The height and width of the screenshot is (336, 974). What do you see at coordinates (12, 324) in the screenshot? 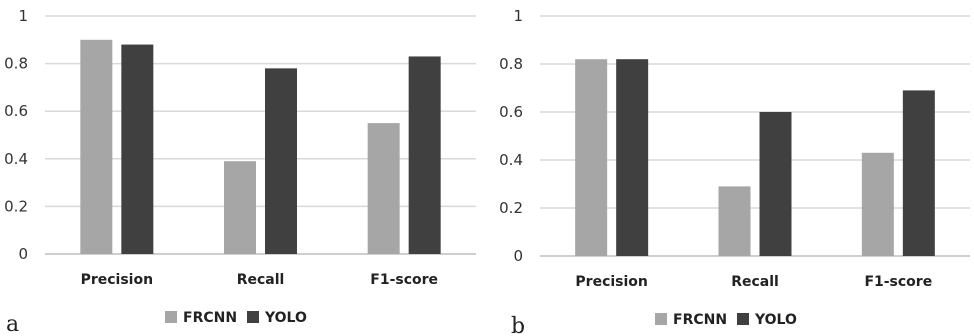
I see `panel-label: a` at bounding box center [12, 324].